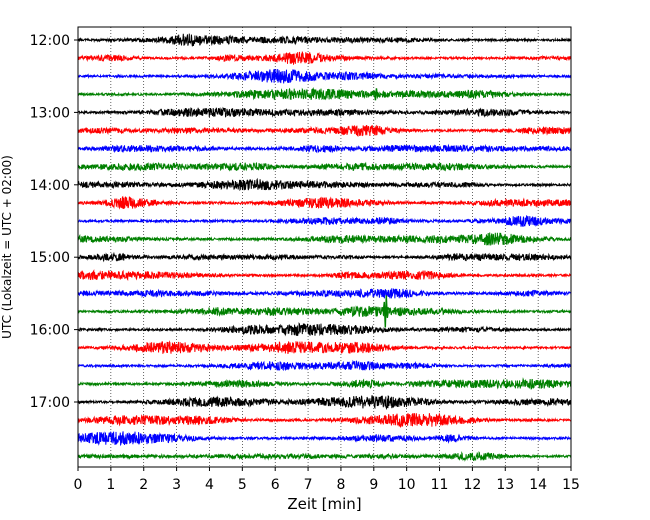 Image resolution: width=650 pixels, height=520 pixels. I want to click on y-axis-label: UTC (Lokalzeit = UTC + 02:00), so click(7, 247).